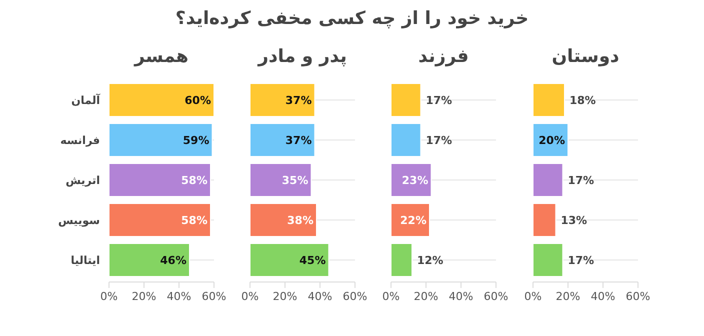 The width and height of the screenshot is (704, 336). I want to click on chart-title: فرزند, so click(443, 56).